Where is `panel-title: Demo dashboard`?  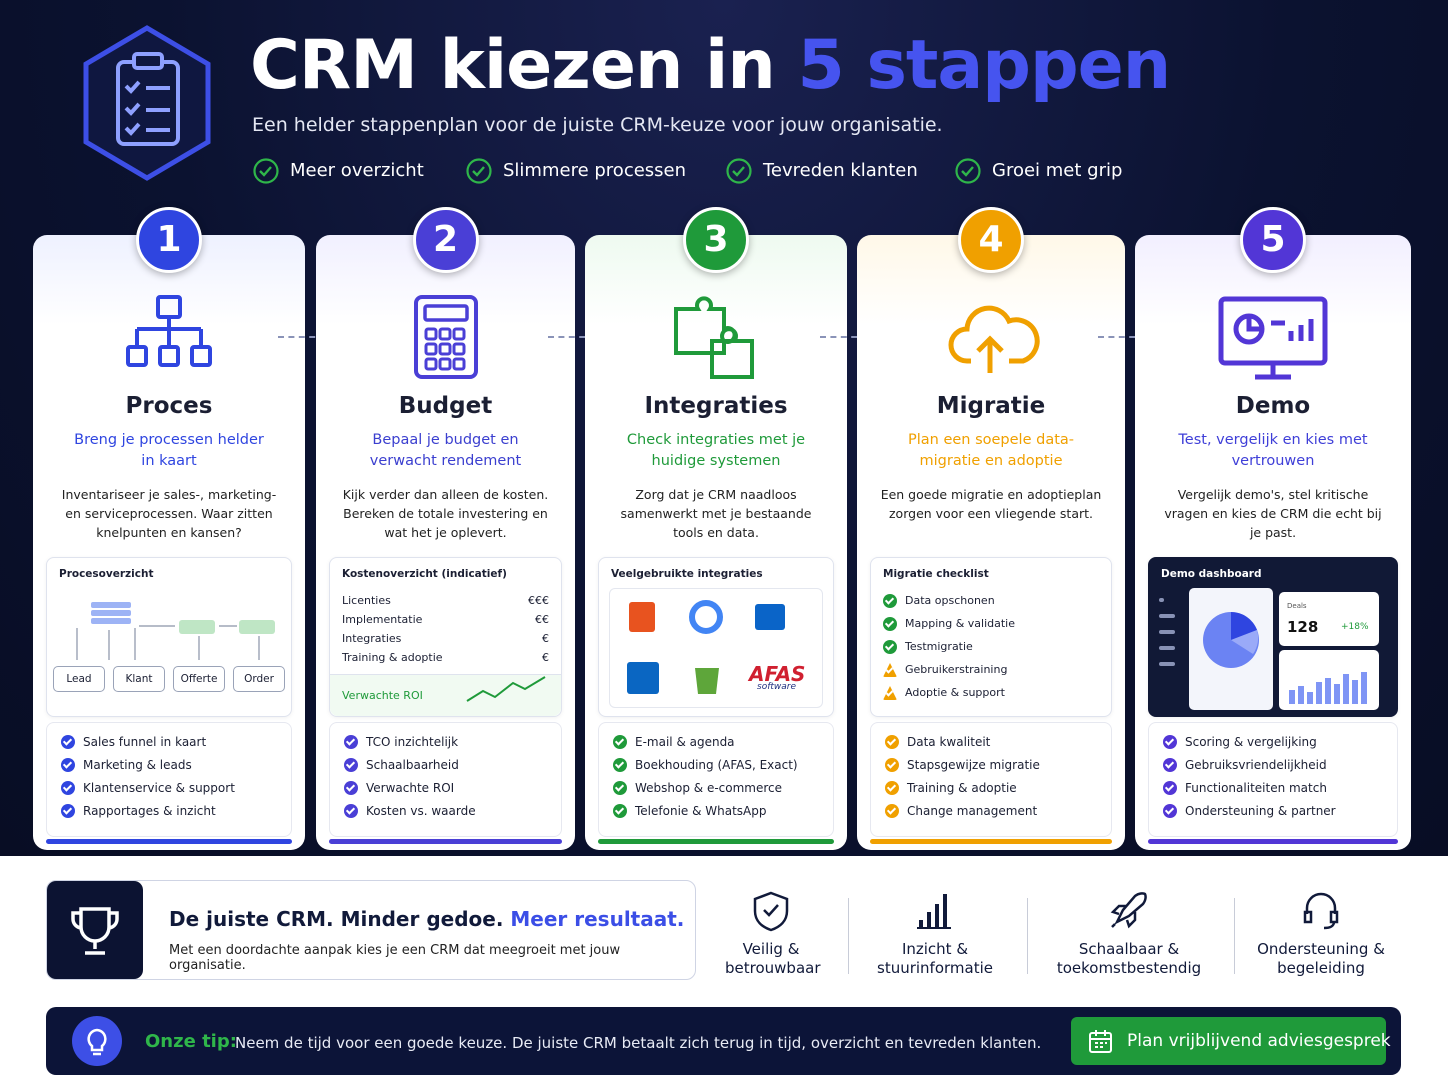 panel-title: Demo dashboard is located at coordinates (1211, 574).